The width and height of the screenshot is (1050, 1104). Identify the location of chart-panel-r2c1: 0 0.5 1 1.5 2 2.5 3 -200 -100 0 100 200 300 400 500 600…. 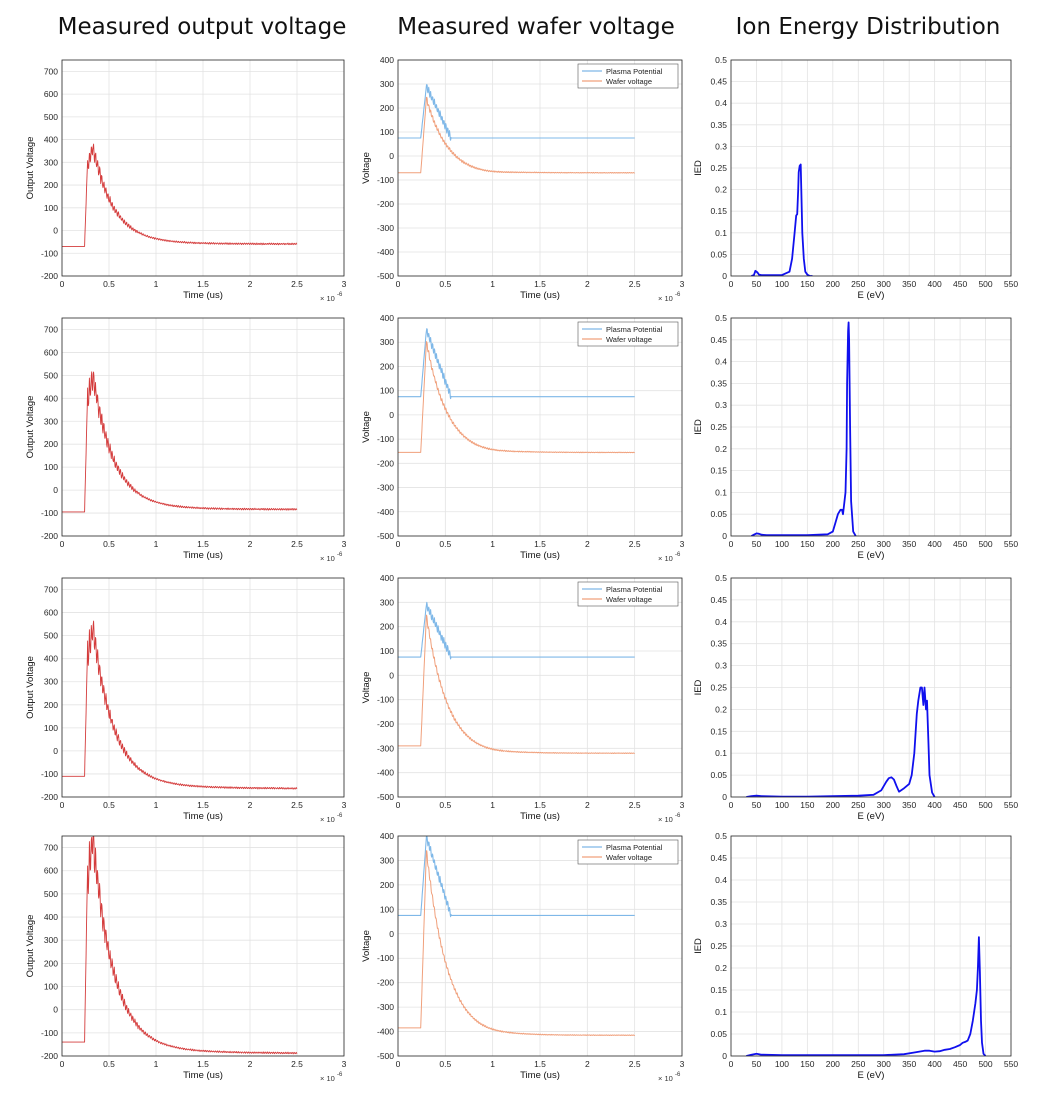
(186, 440).